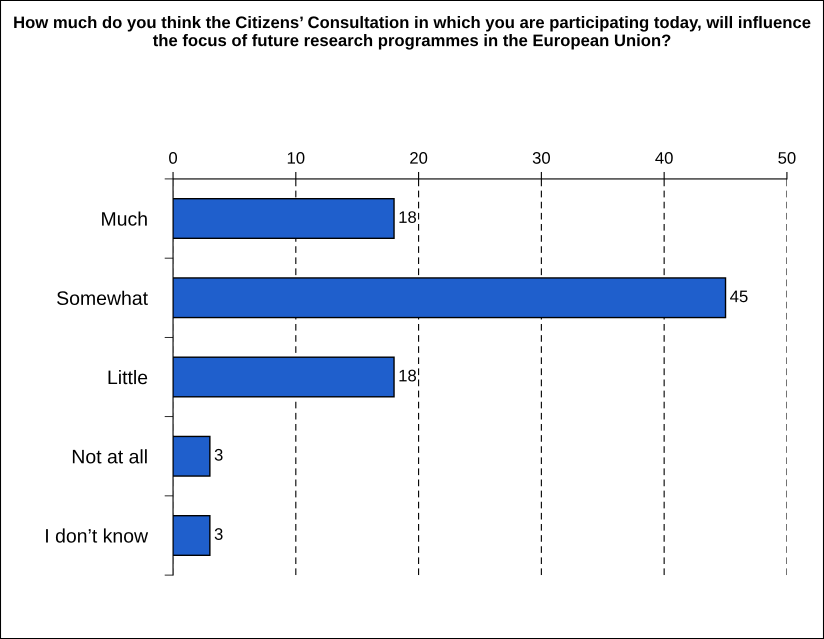  I want to click on chart-title: How much do you think the Citizens’ Consultation in which you are participating today, will influence the focus of future research programmes in the European Union?, so click(412, 33).